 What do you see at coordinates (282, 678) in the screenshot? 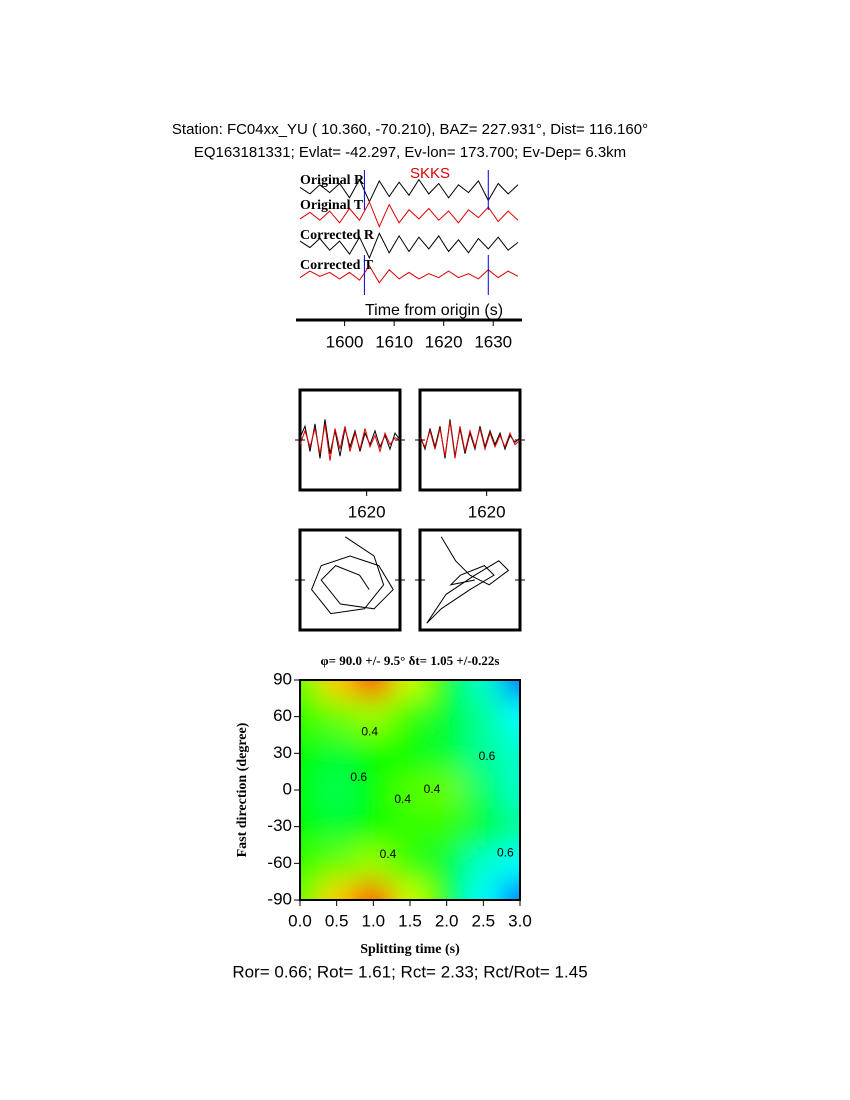
I see `y-tick-label: 90` at bounding box center [282, 678].